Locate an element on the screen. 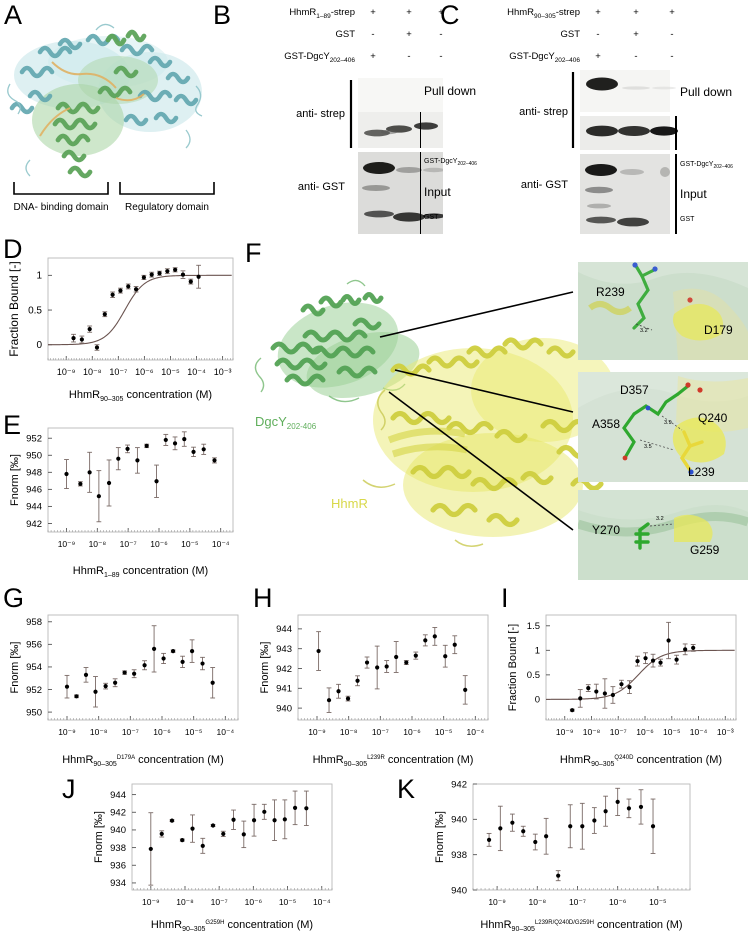  condition-row-label-1: HhmR1–89-strep is located at coordinates (322, 13).